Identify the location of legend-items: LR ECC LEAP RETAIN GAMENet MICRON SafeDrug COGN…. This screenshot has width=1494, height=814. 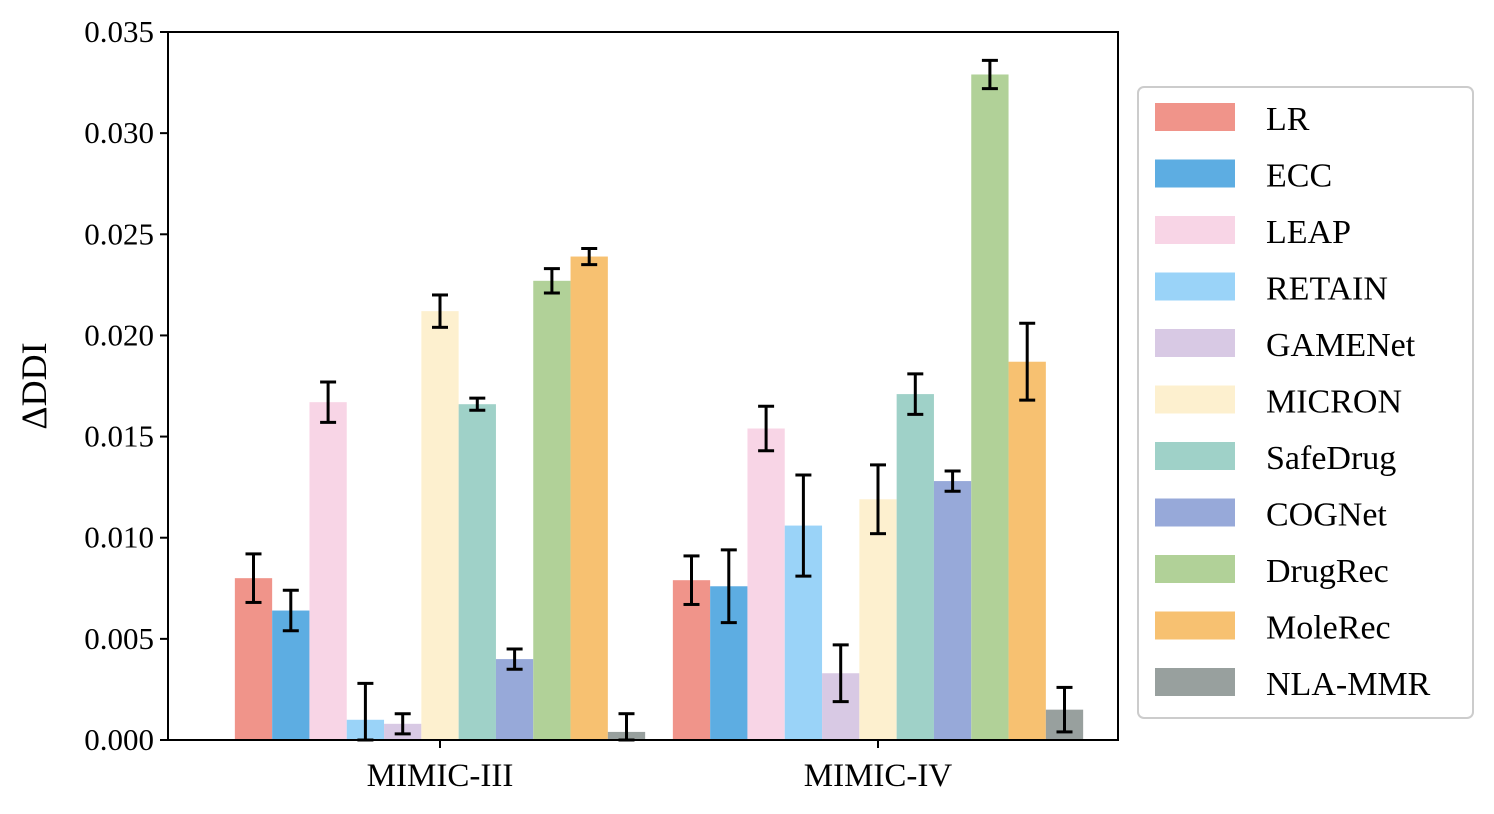
(1293, 402).